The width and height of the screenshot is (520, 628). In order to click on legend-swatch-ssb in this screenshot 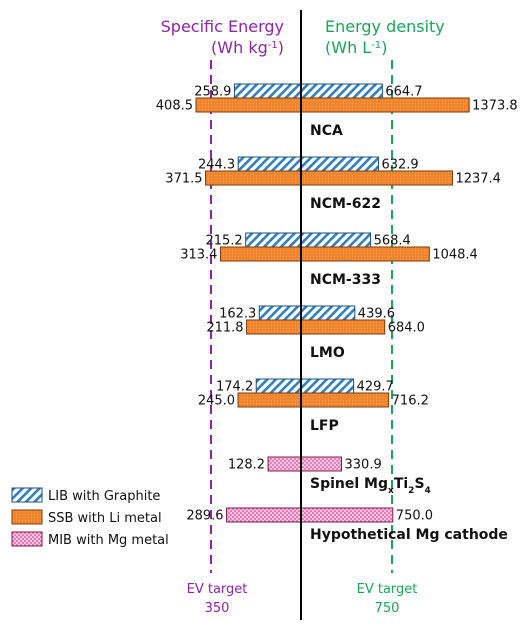, I will do `click(27, 517)`.